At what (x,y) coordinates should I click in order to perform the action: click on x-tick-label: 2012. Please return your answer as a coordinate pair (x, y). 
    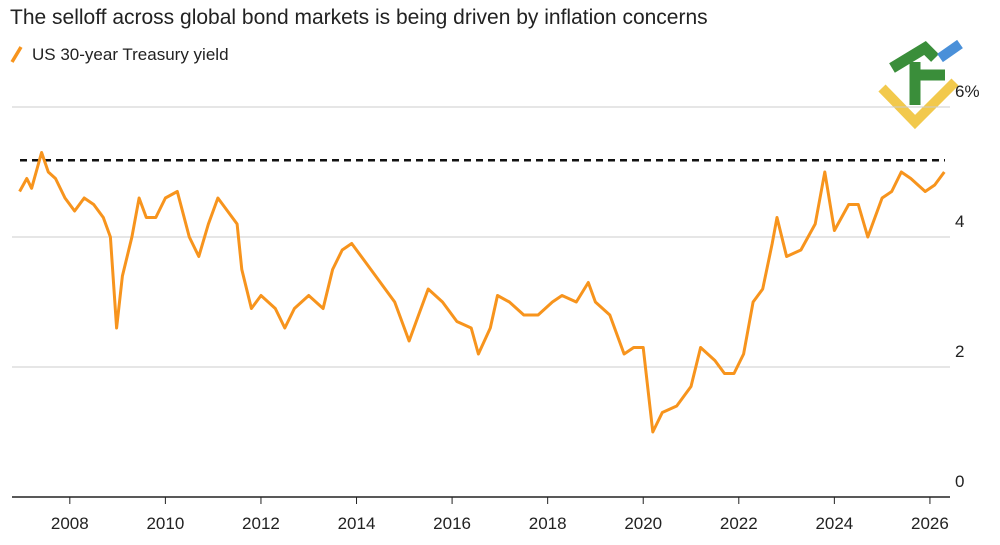
    Looking at the image, I should click on (261, 523).